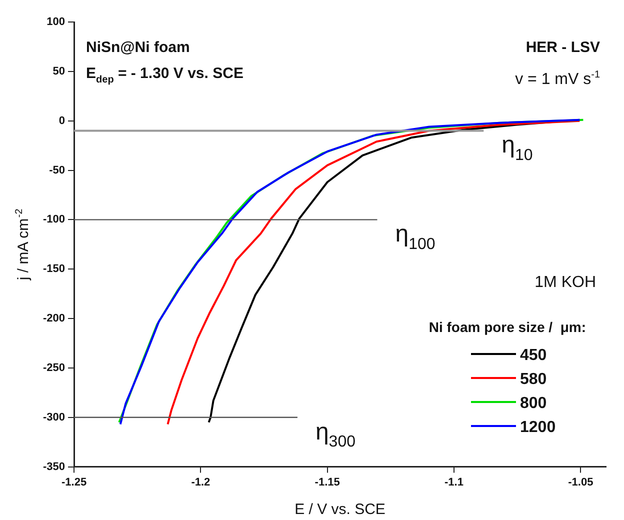 The width and height of the screenshot is (624, 520). I want to click on y-tick-label: -100, so click(54, 220).